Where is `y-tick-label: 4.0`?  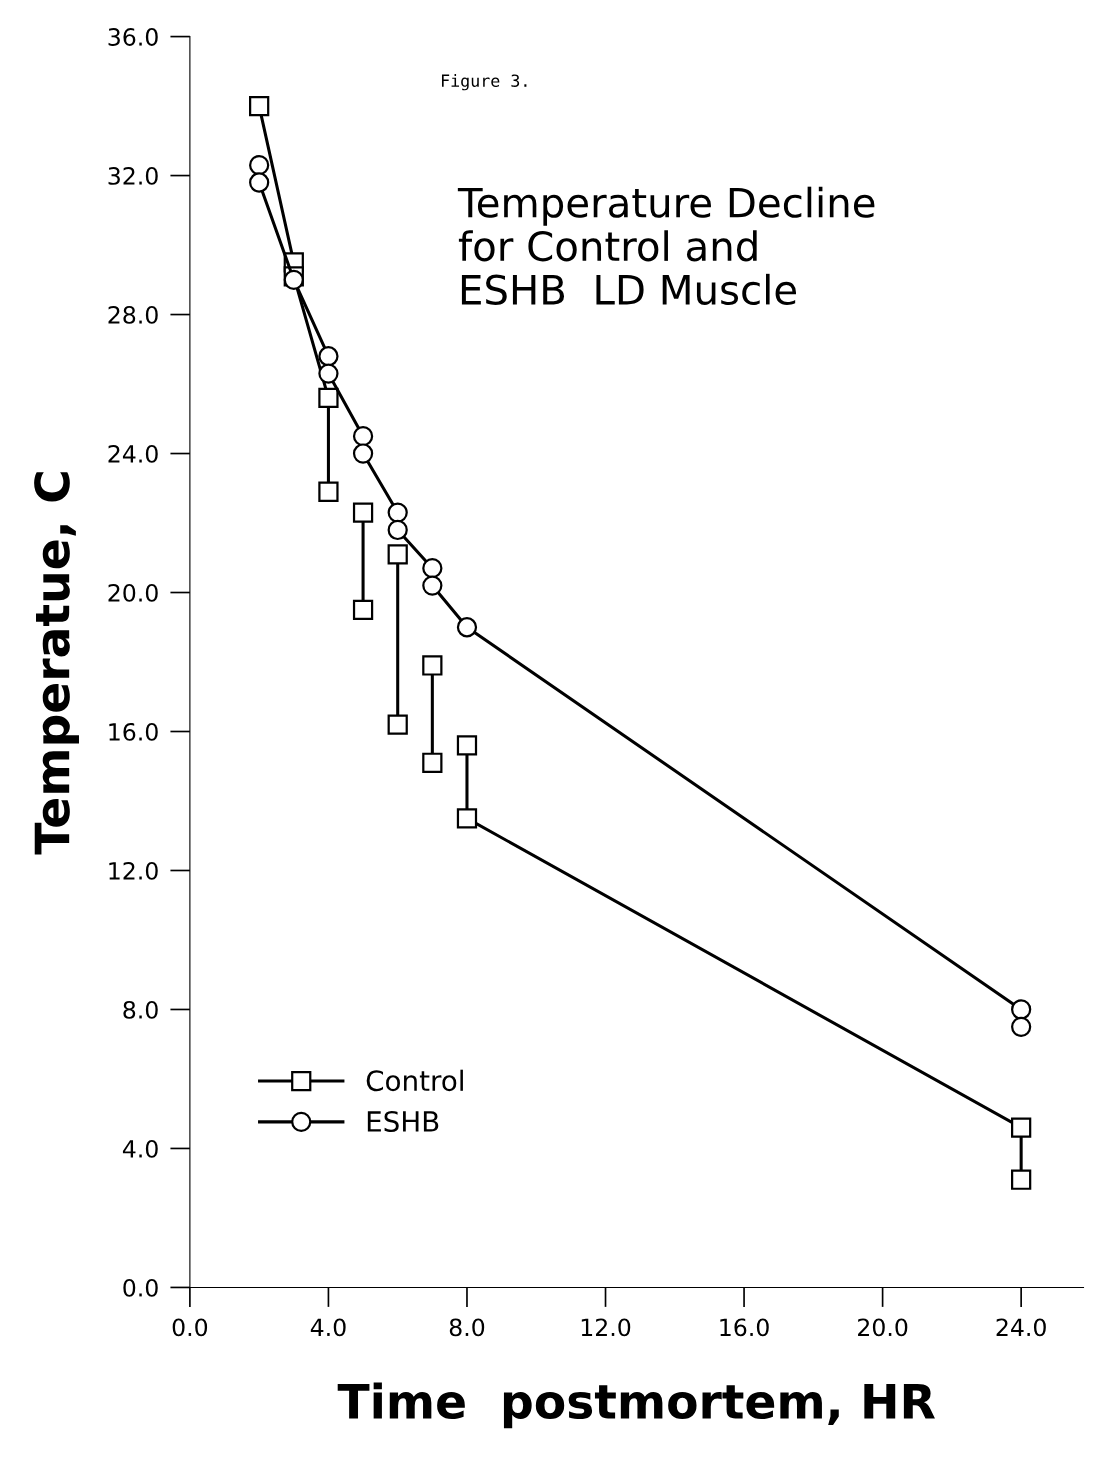 y-tick-label: 4.0 is located at coordinates (140, 1148).